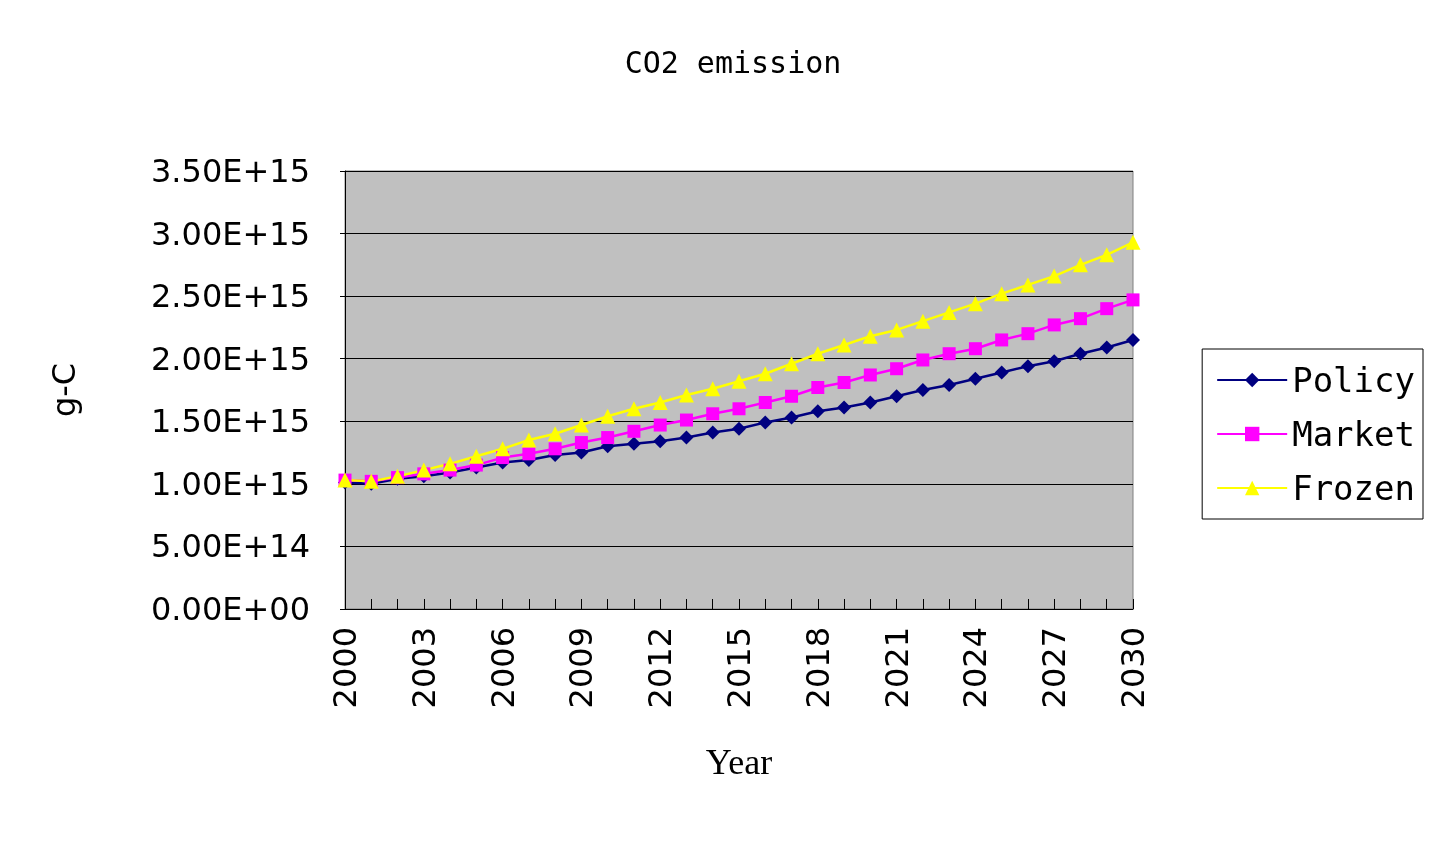 This screenshot has height=868, width=1431. Describe the element at coordinates (502, 668) in the screenshot. I see `x-tick-label: 2006` at that location.